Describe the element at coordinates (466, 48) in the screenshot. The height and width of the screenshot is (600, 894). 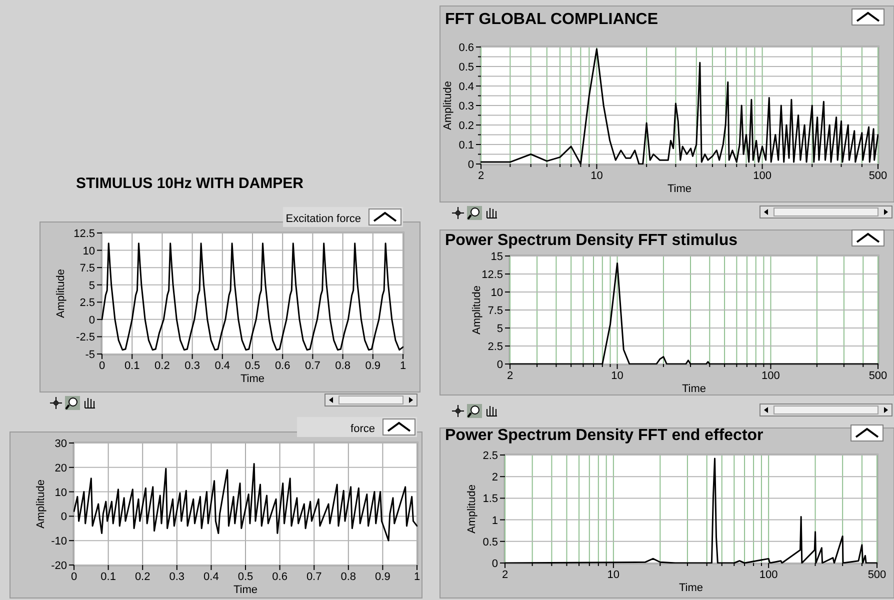
I see `y-tick-label: 0.6` at that location.